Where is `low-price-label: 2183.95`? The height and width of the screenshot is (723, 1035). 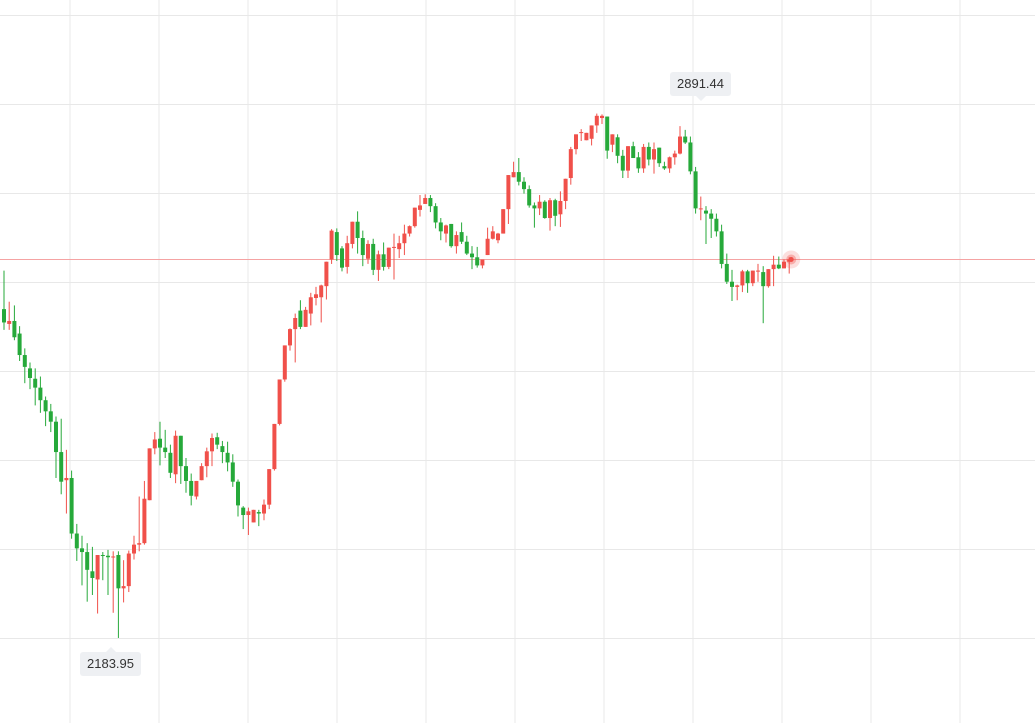 low-price-label: 2183.95 is located at coordinates (110, 661).